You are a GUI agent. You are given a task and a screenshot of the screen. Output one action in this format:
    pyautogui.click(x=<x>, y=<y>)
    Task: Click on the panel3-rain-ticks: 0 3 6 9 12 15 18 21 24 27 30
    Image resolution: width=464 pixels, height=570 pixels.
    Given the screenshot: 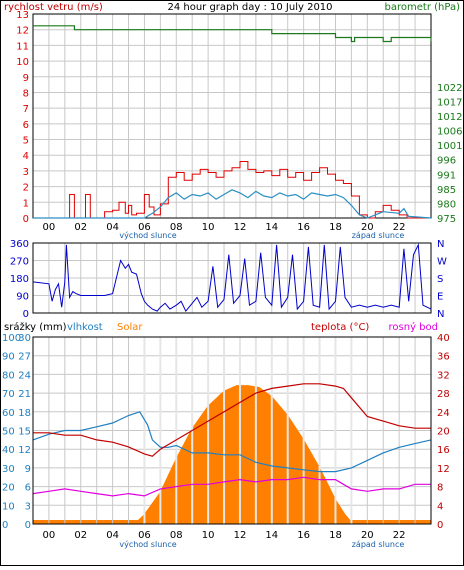 What is the action you would take?
    pyautogui.click(x=24, y=432)
    